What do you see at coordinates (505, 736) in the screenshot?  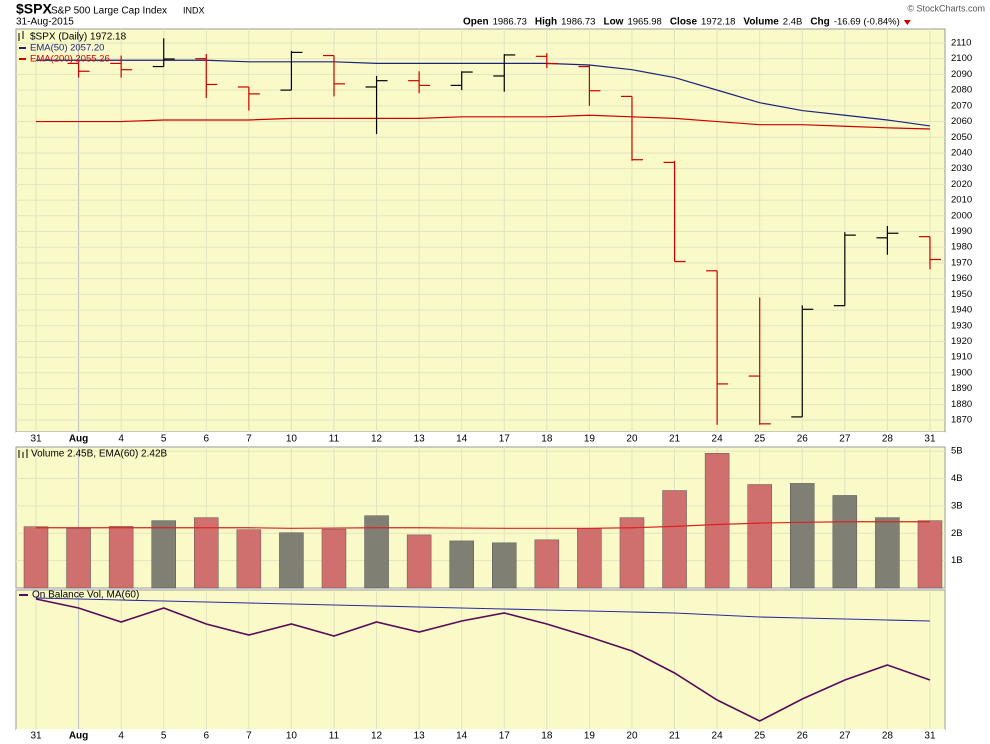 I see `x-tick-label: 17` at bounding box center [505, 736].